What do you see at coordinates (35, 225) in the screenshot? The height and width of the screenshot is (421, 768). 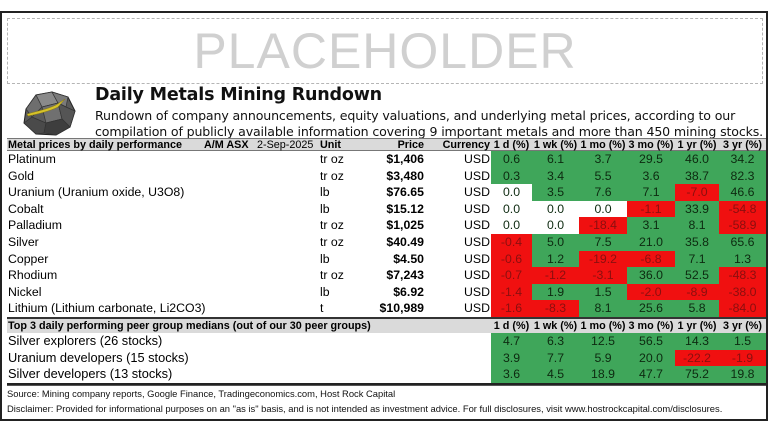 I see `metal-name: Palladium` at bounding box center [35, 225].